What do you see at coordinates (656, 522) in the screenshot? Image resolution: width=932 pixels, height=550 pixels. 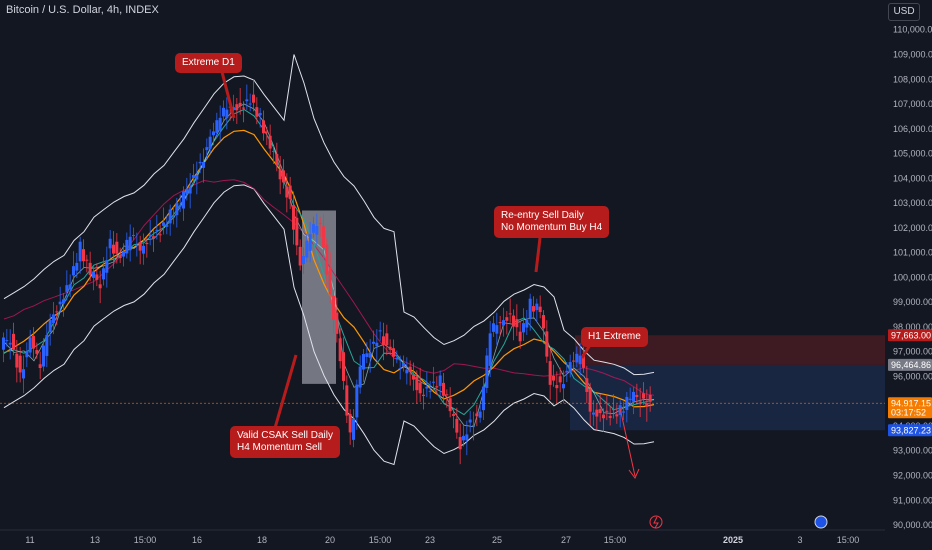 I see `event-flash-bolt-icon` at bounding box center [656, 522].